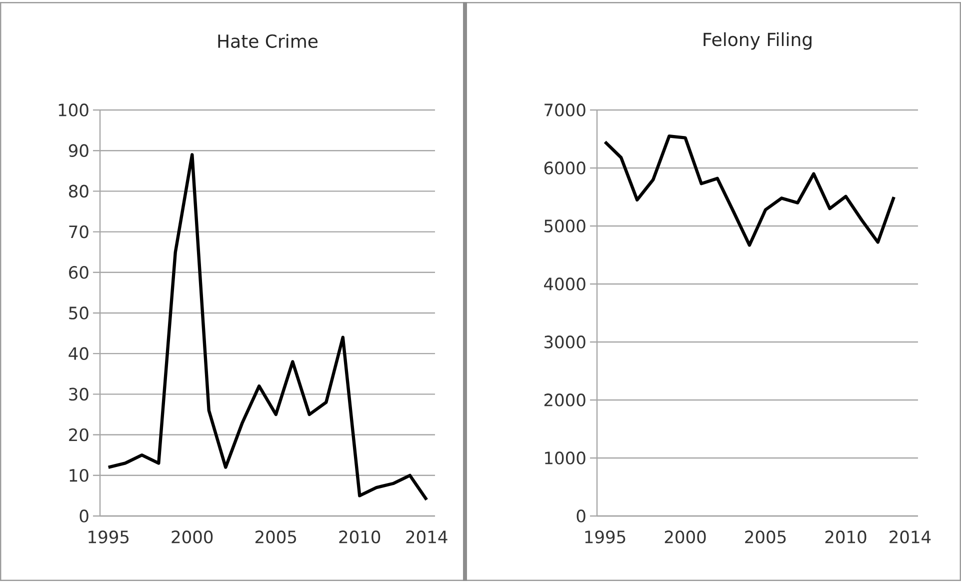 The width and height of the screenshot is (961, 583). Describe the element at coordinates (565, 284) in the screenshot. I see `y-tick-label: 4000` at that location.